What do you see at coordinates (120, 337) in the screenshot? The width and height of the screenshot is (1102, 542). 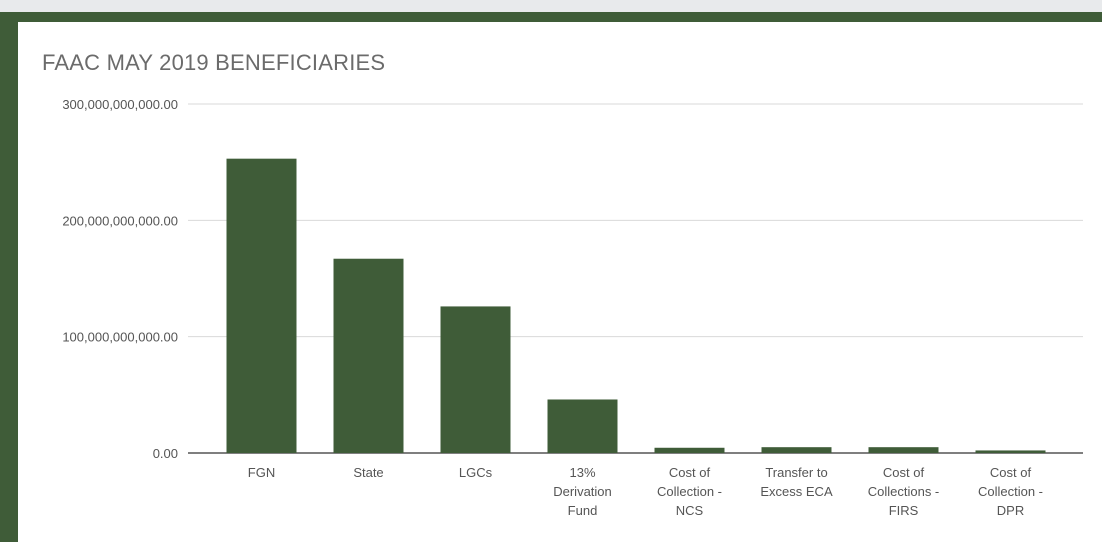 I see `y-tick-label: 100,000,000,000.00` at bounding box center [120, 337].